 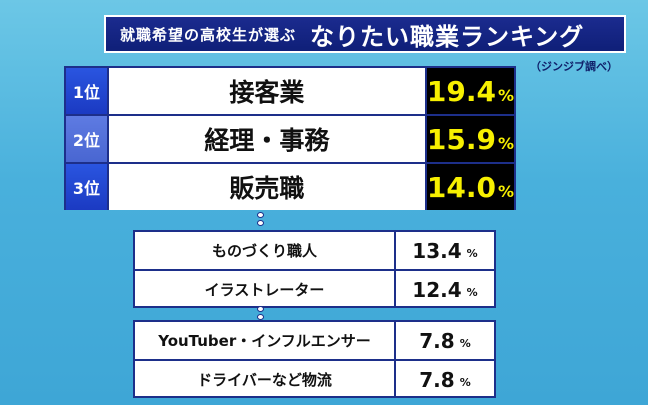 I want to click on job-name: 接客業, so click(x=267, y=91).